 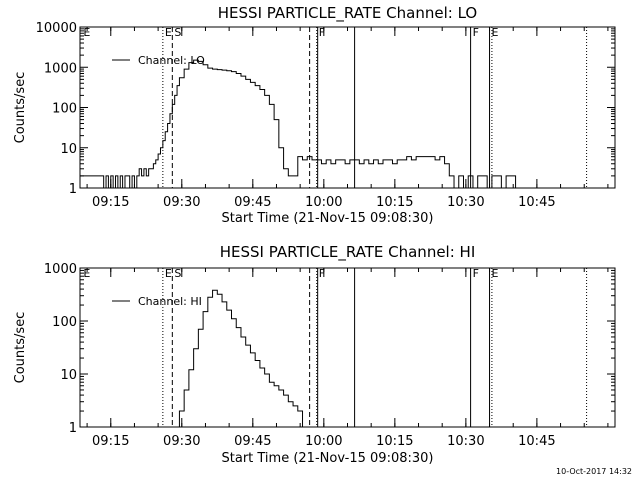 What do you see at coordinates (171, 60) in the screenshot?
I see `legend-label: Channel: LO` at bounding box center [171, 60].